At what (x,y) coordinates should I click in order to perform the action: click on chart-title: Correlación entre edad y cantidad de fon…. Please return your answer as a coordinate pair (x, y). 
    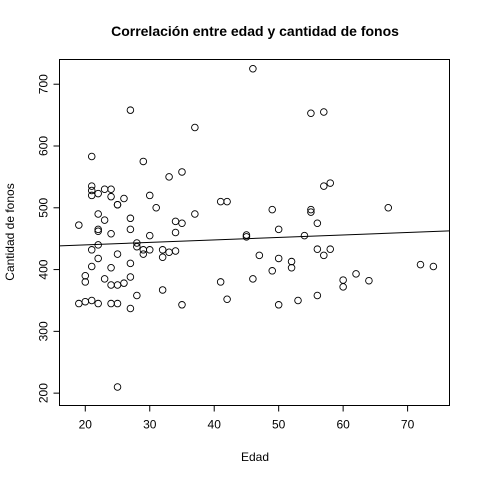
    Looking at the image, I should click on (255, 31).